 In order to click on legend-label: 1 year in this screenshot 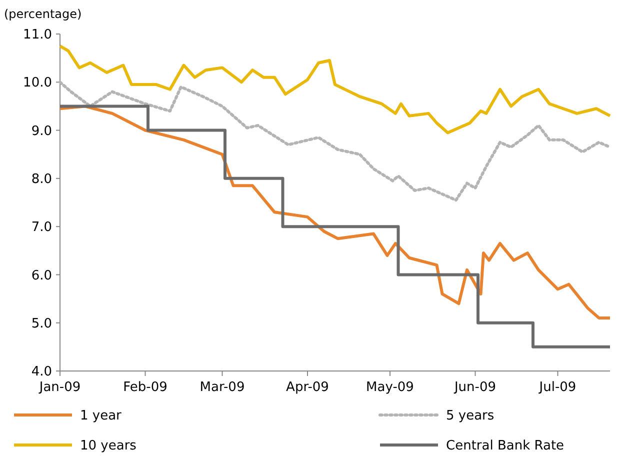, I will do `click(101, 416)`.